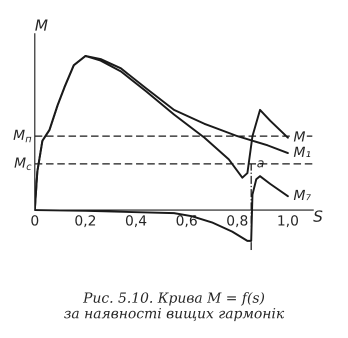 The width and height of the screenshot is (348, 338). What do you see at coordinates (136, 221) in the screenshot?
I see `x-tick-label: 0,4` at bounding box center [136, 221].